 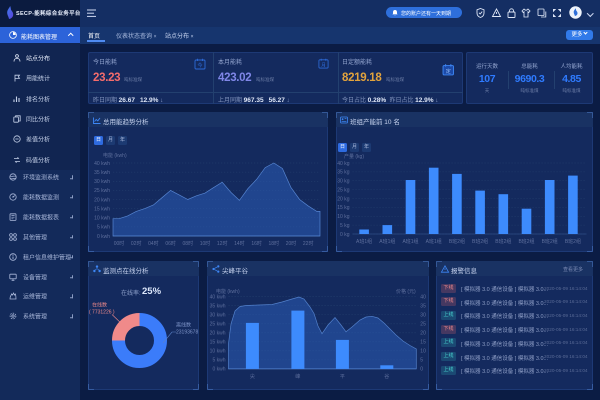 I want to click on svg-text: 10 kg, so click(x=343, y=217).